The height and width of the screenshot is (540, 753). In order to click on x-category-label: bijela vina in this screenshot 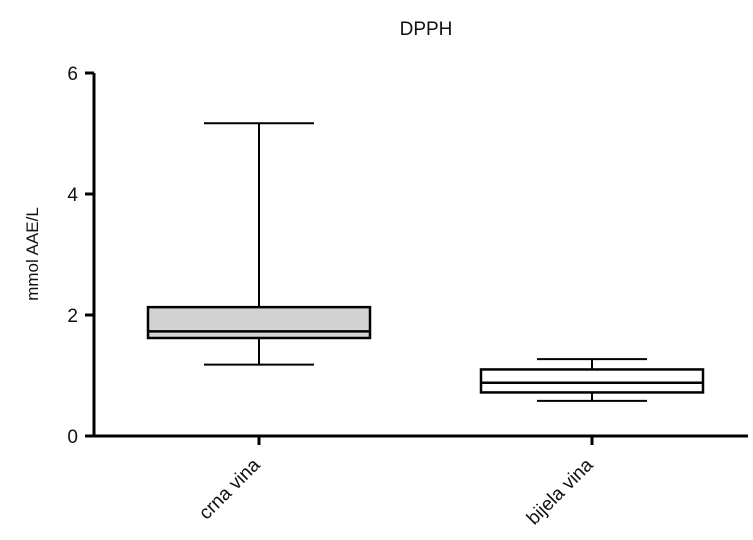, I will do `click(560, 491)`.